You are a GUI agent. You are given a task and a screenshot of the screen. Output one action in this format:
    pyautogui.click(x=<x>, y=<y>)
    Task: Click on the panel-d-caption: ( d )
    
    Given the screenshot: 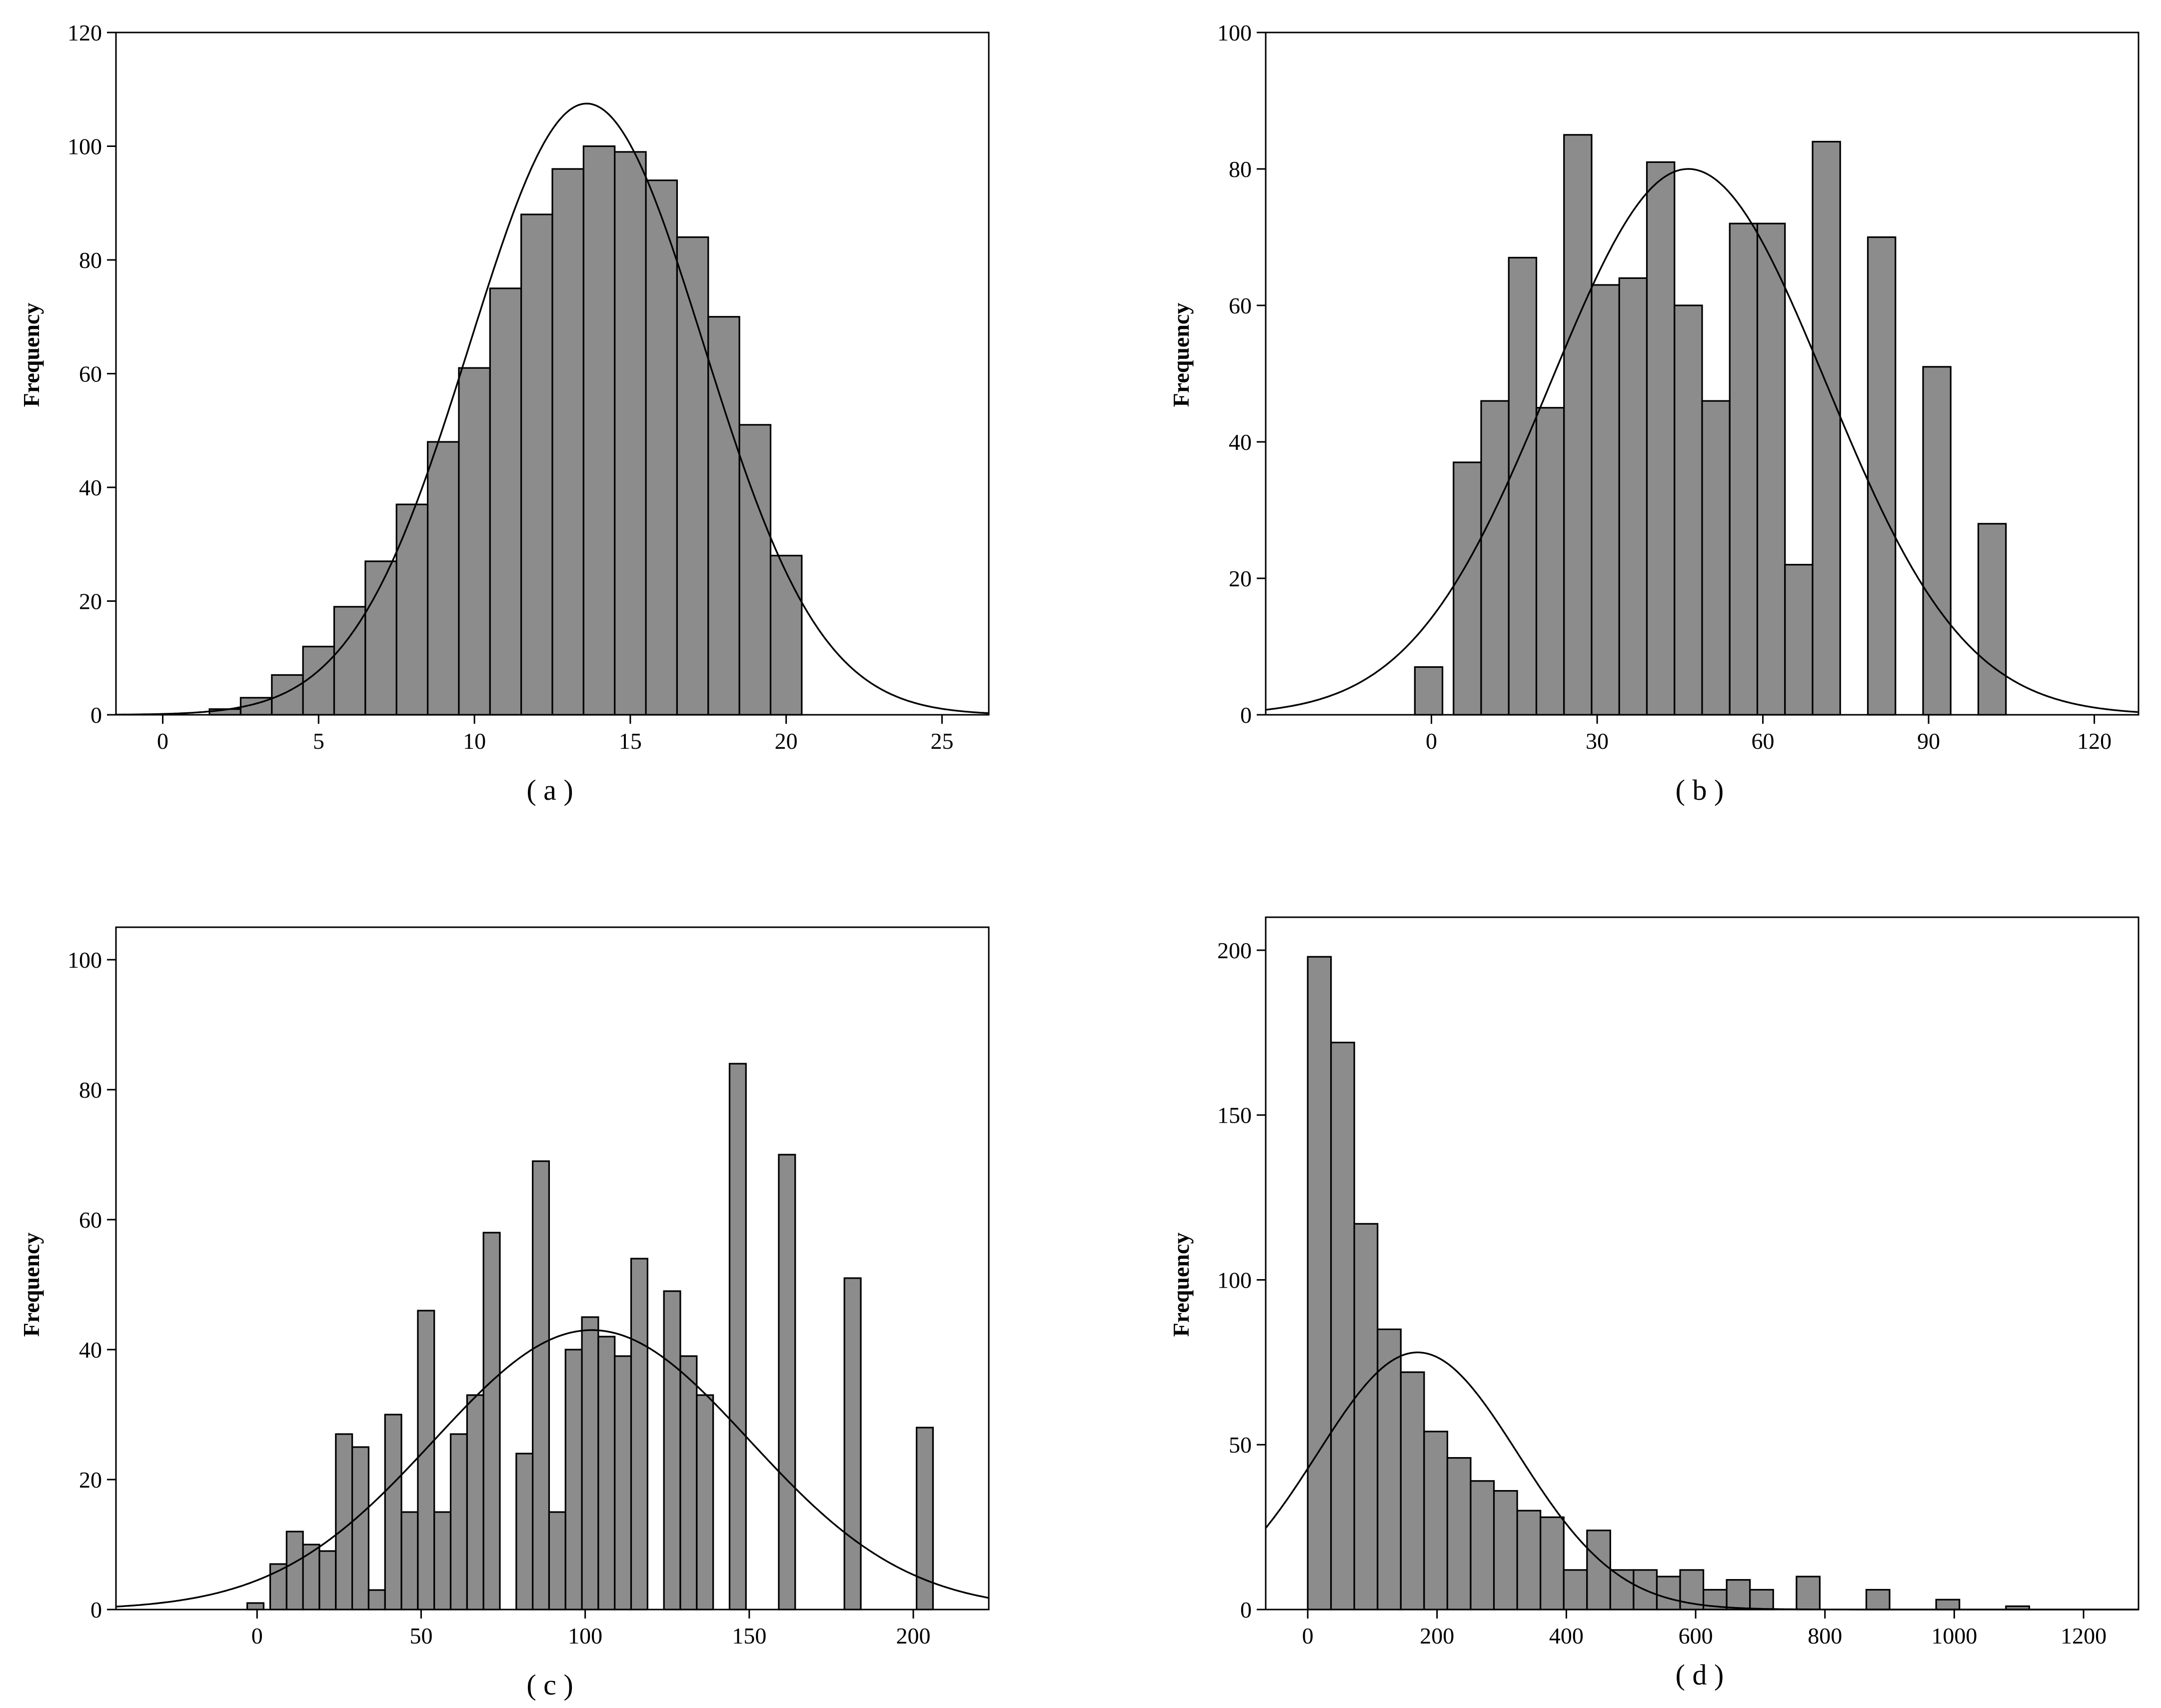 What is the action you would take?
    pyautogui.click(x=1700, y=1675)
    